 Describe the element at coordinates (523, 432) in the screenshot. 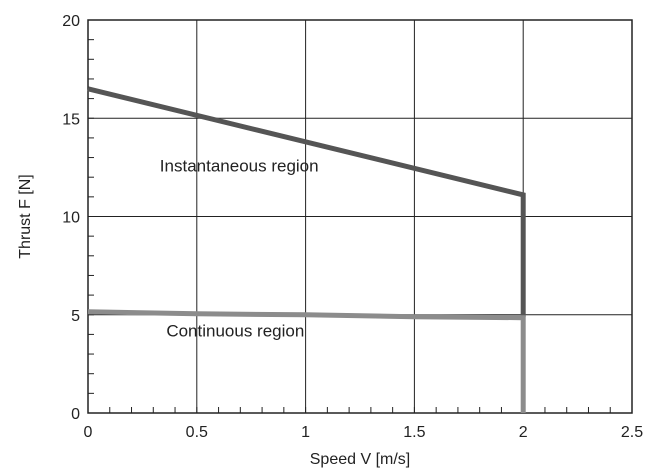

I see `x-tick-label: 2` at that location.